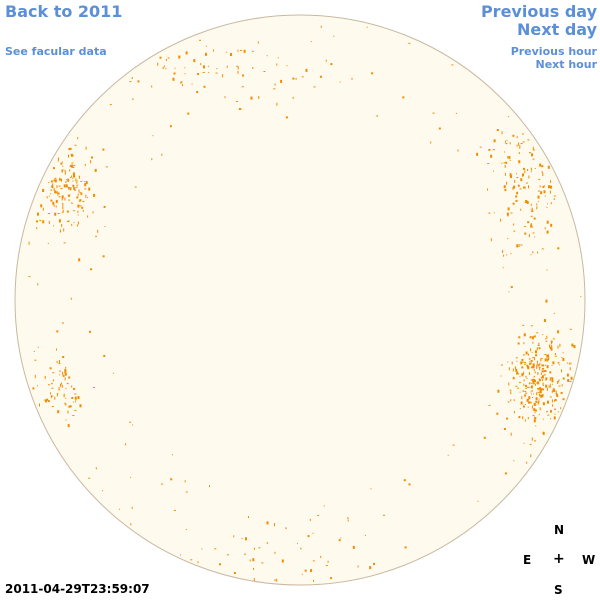 The image size is (600, 600). Describe the element at coordinates (538, 11) in the screenshot. I see `previous-day-link: Previous day` at that location.